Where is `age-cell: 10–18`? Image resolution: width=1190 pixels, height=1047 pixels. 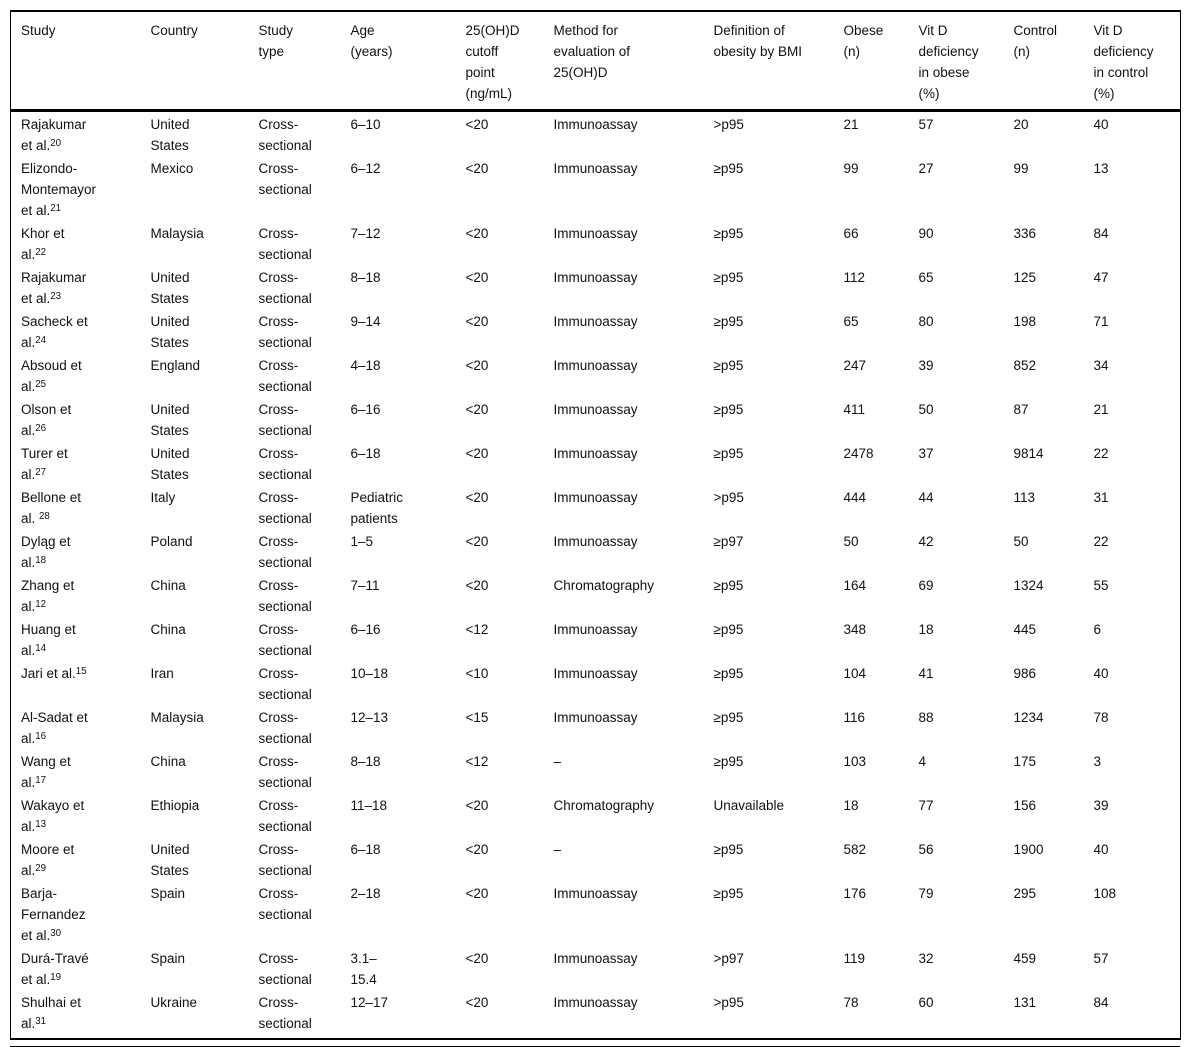 age-cell: 10–18 is located at coordinates (369, 673).